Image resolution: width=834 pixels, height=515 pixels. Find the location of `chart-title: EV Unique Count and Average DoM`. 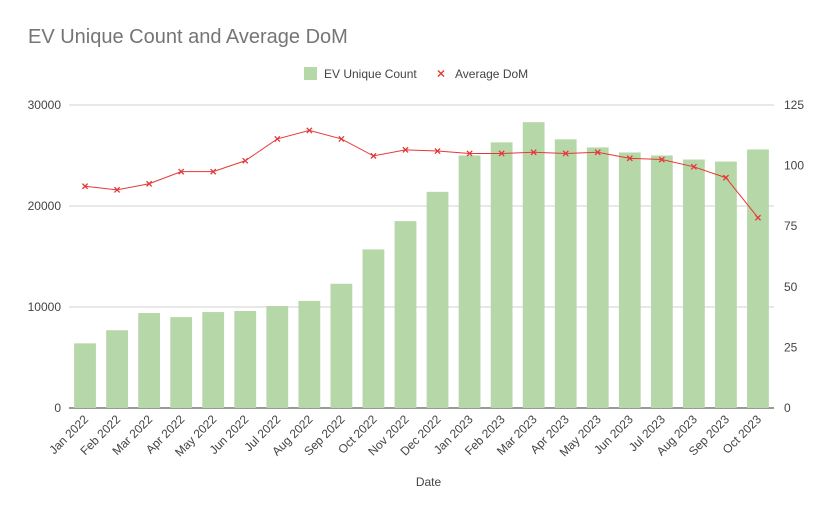

chart-title: EV Unique Count and Average DoM is located at coordinates (188, 37).